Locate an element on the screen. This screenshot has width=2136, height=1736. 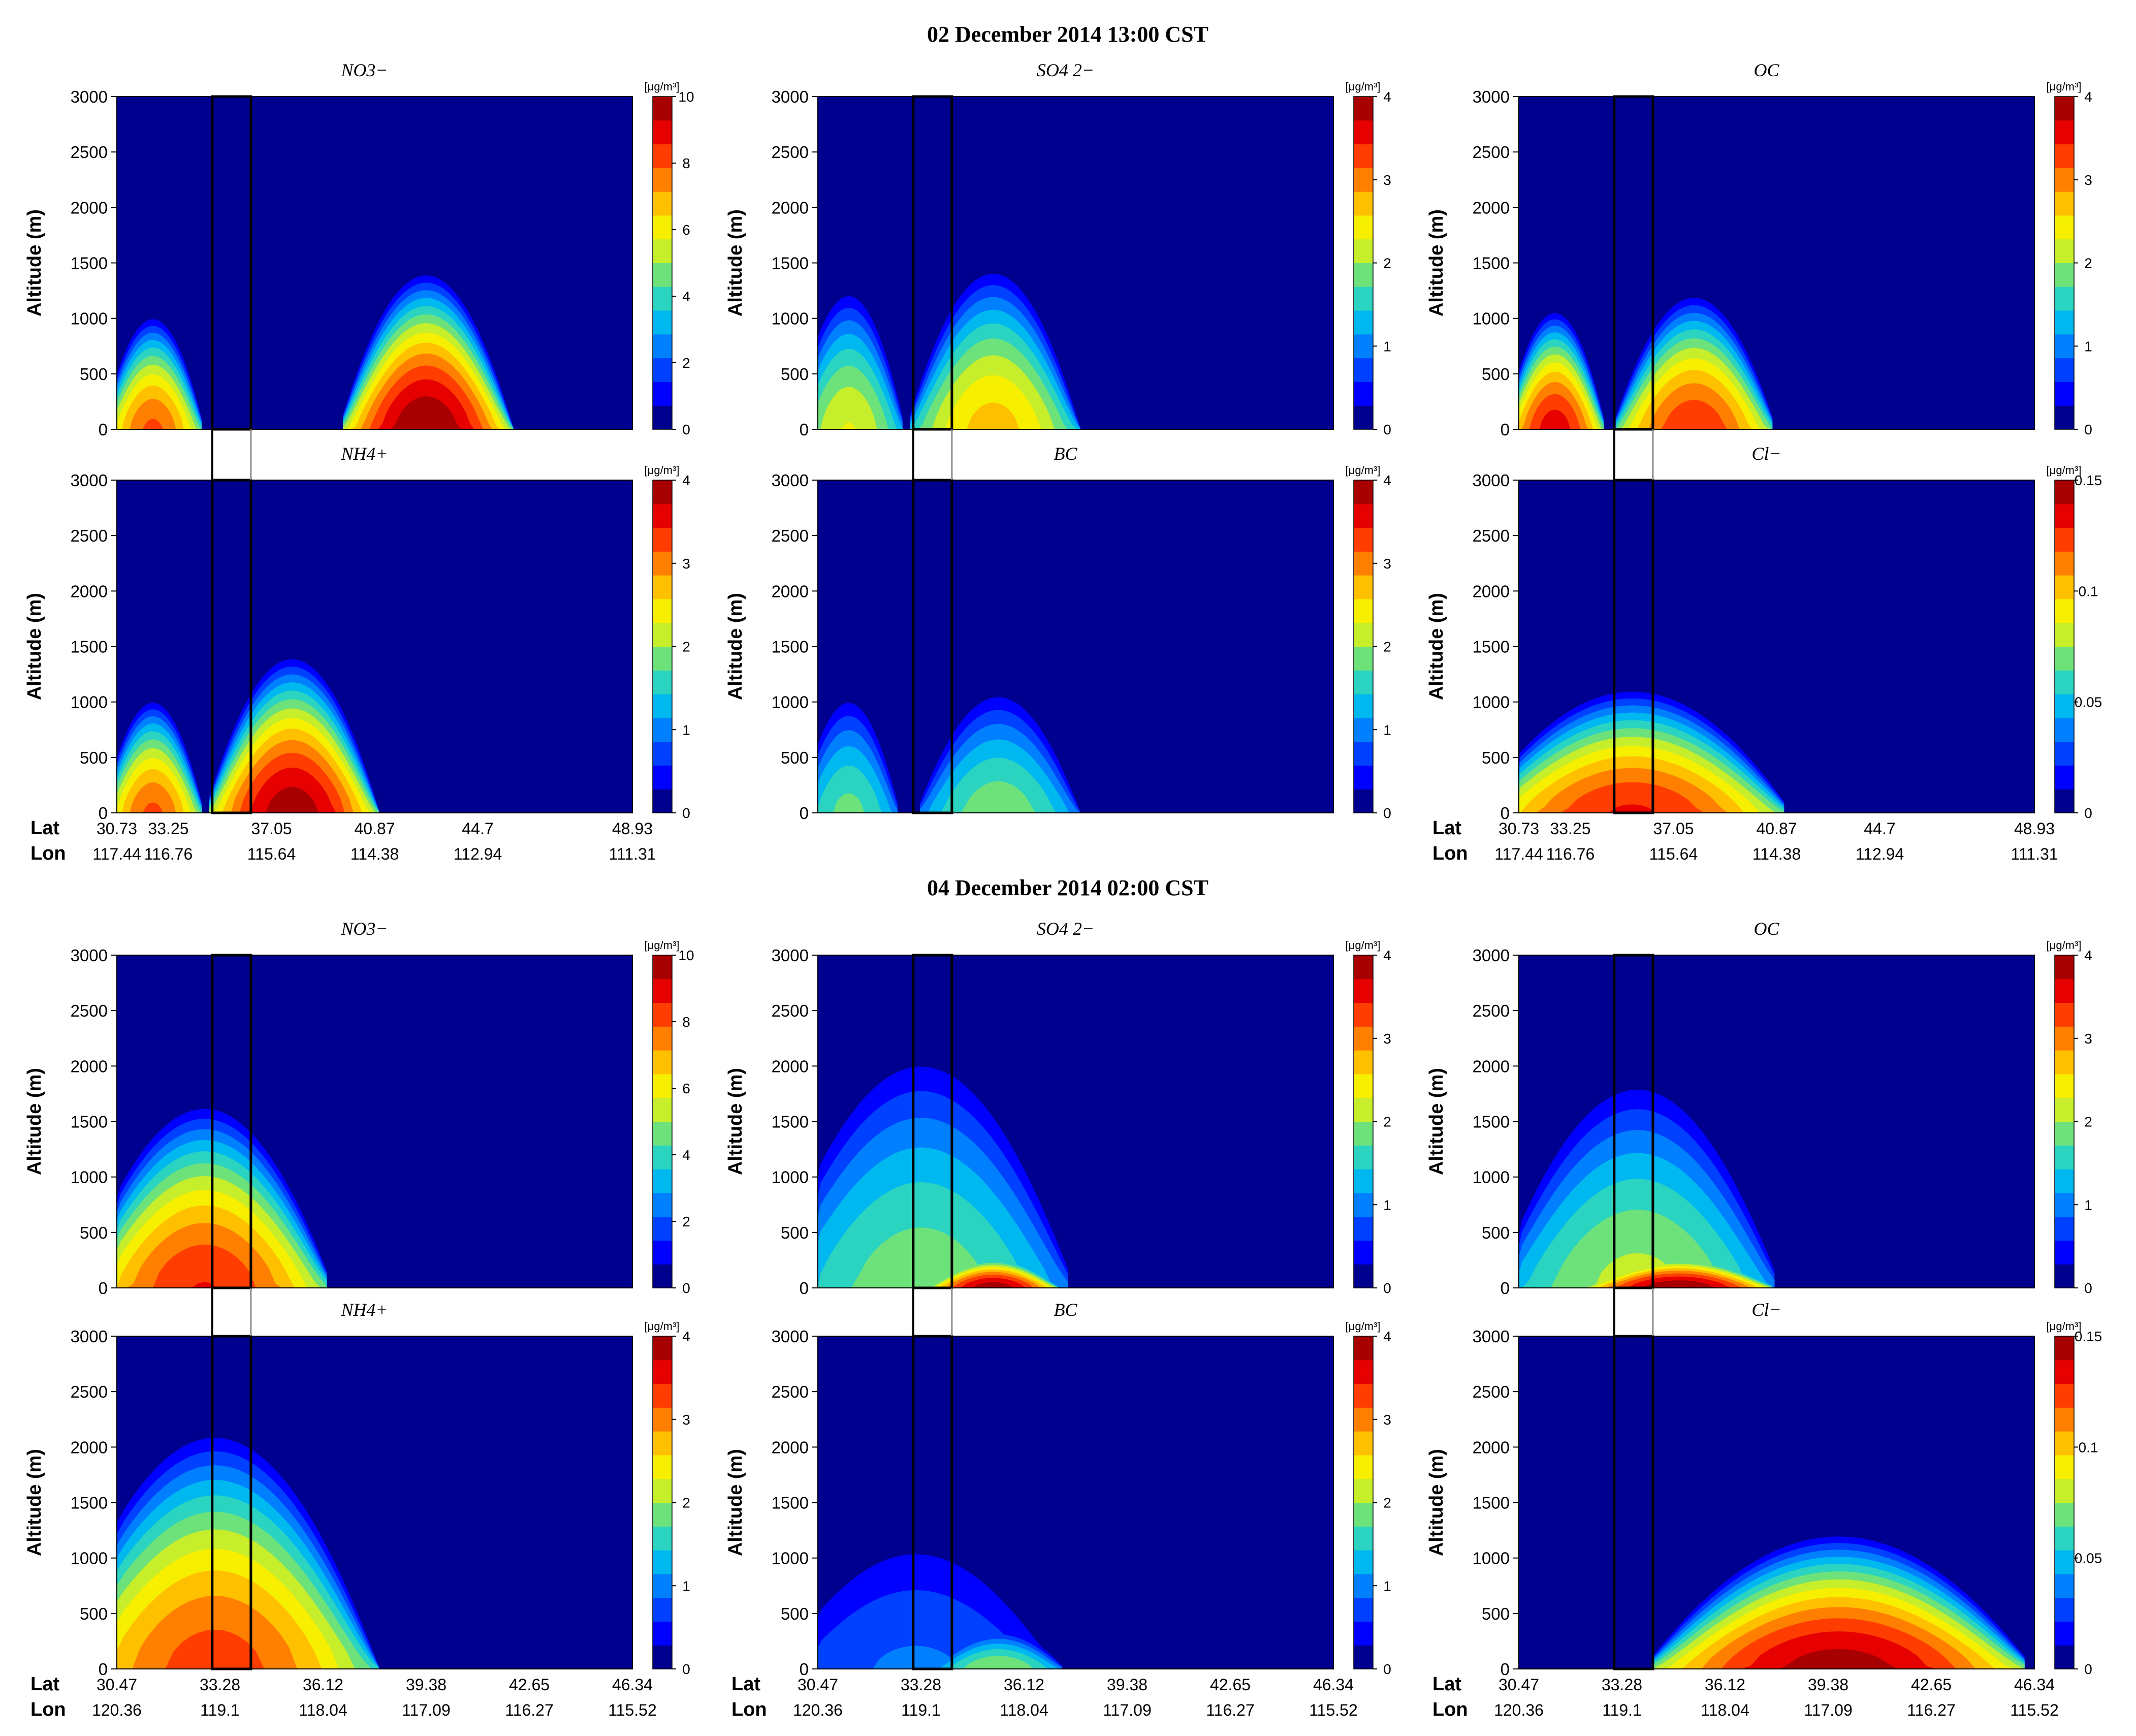
lon-tick-label: 116.76 is located at coordinates (168, 854).